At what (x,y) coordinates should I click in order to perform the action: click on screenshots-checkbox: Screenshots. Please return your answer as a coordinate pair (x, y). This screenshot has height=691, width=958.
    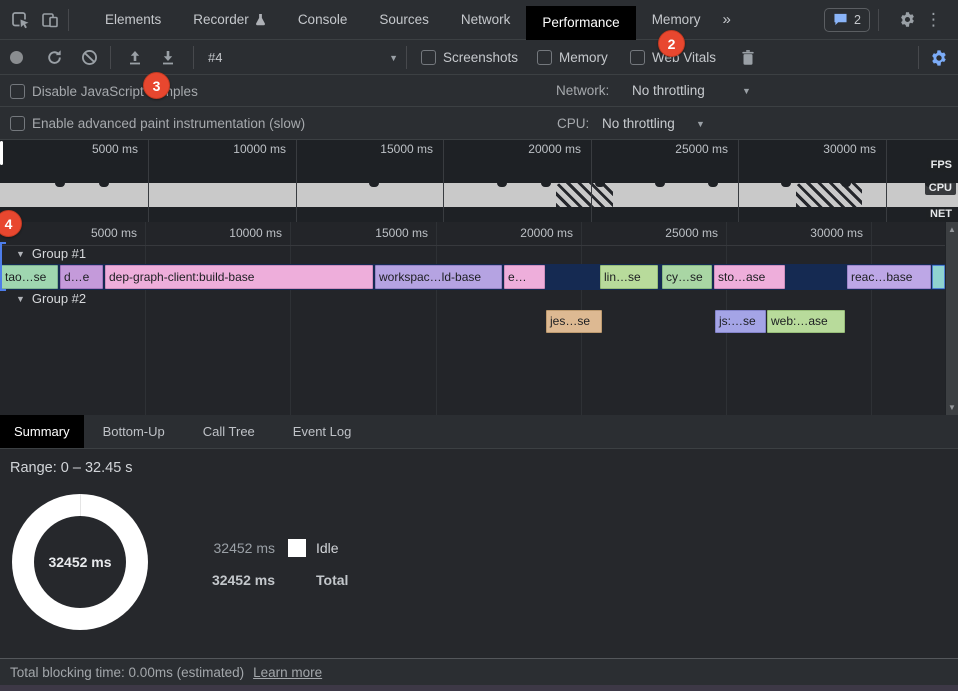
    Looking at the image, I should click on (469, 57).